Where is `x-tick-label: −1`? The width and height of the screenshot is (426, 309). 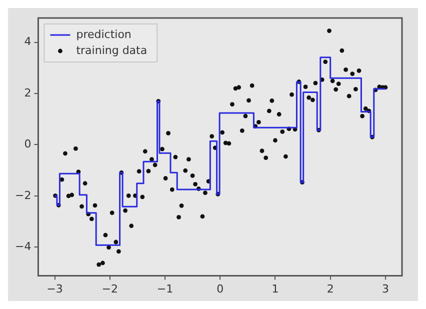
x-tick-label: −1 is located at coordinates (165, 289).